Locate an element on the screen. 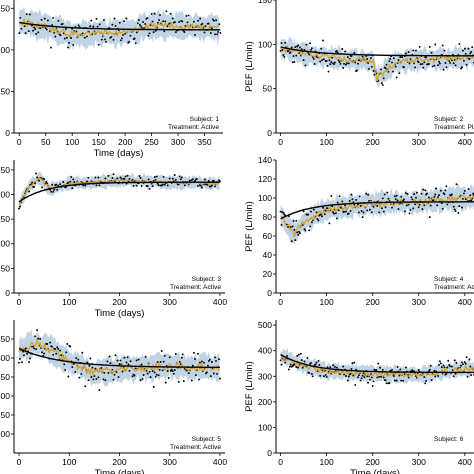  y-tick-label: 0 is located at coordinates (7, 293).